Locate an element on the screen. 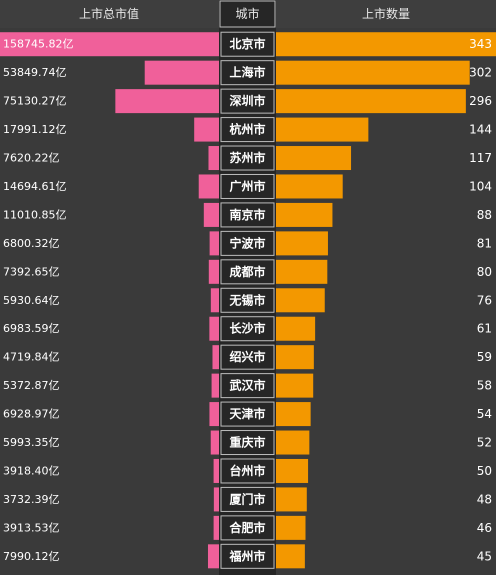 The height and width of the screenshot is (575, 496). city-label: 天津市 is located at coordinates (247, 413).